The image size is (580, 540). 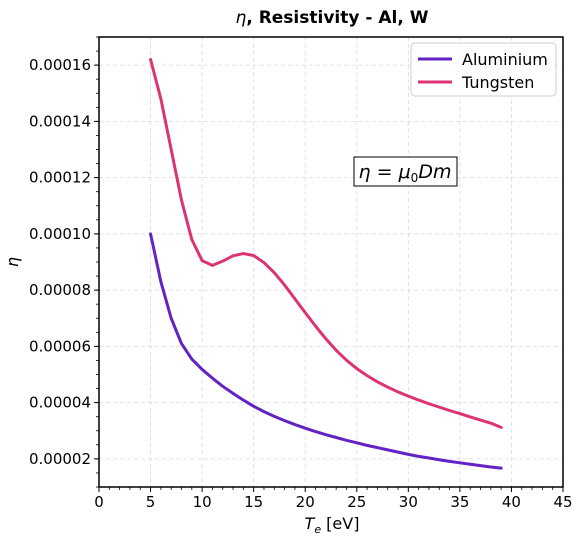 I want to click on annotation-formula: η = μ0Dm, so click(x=405, y=173).